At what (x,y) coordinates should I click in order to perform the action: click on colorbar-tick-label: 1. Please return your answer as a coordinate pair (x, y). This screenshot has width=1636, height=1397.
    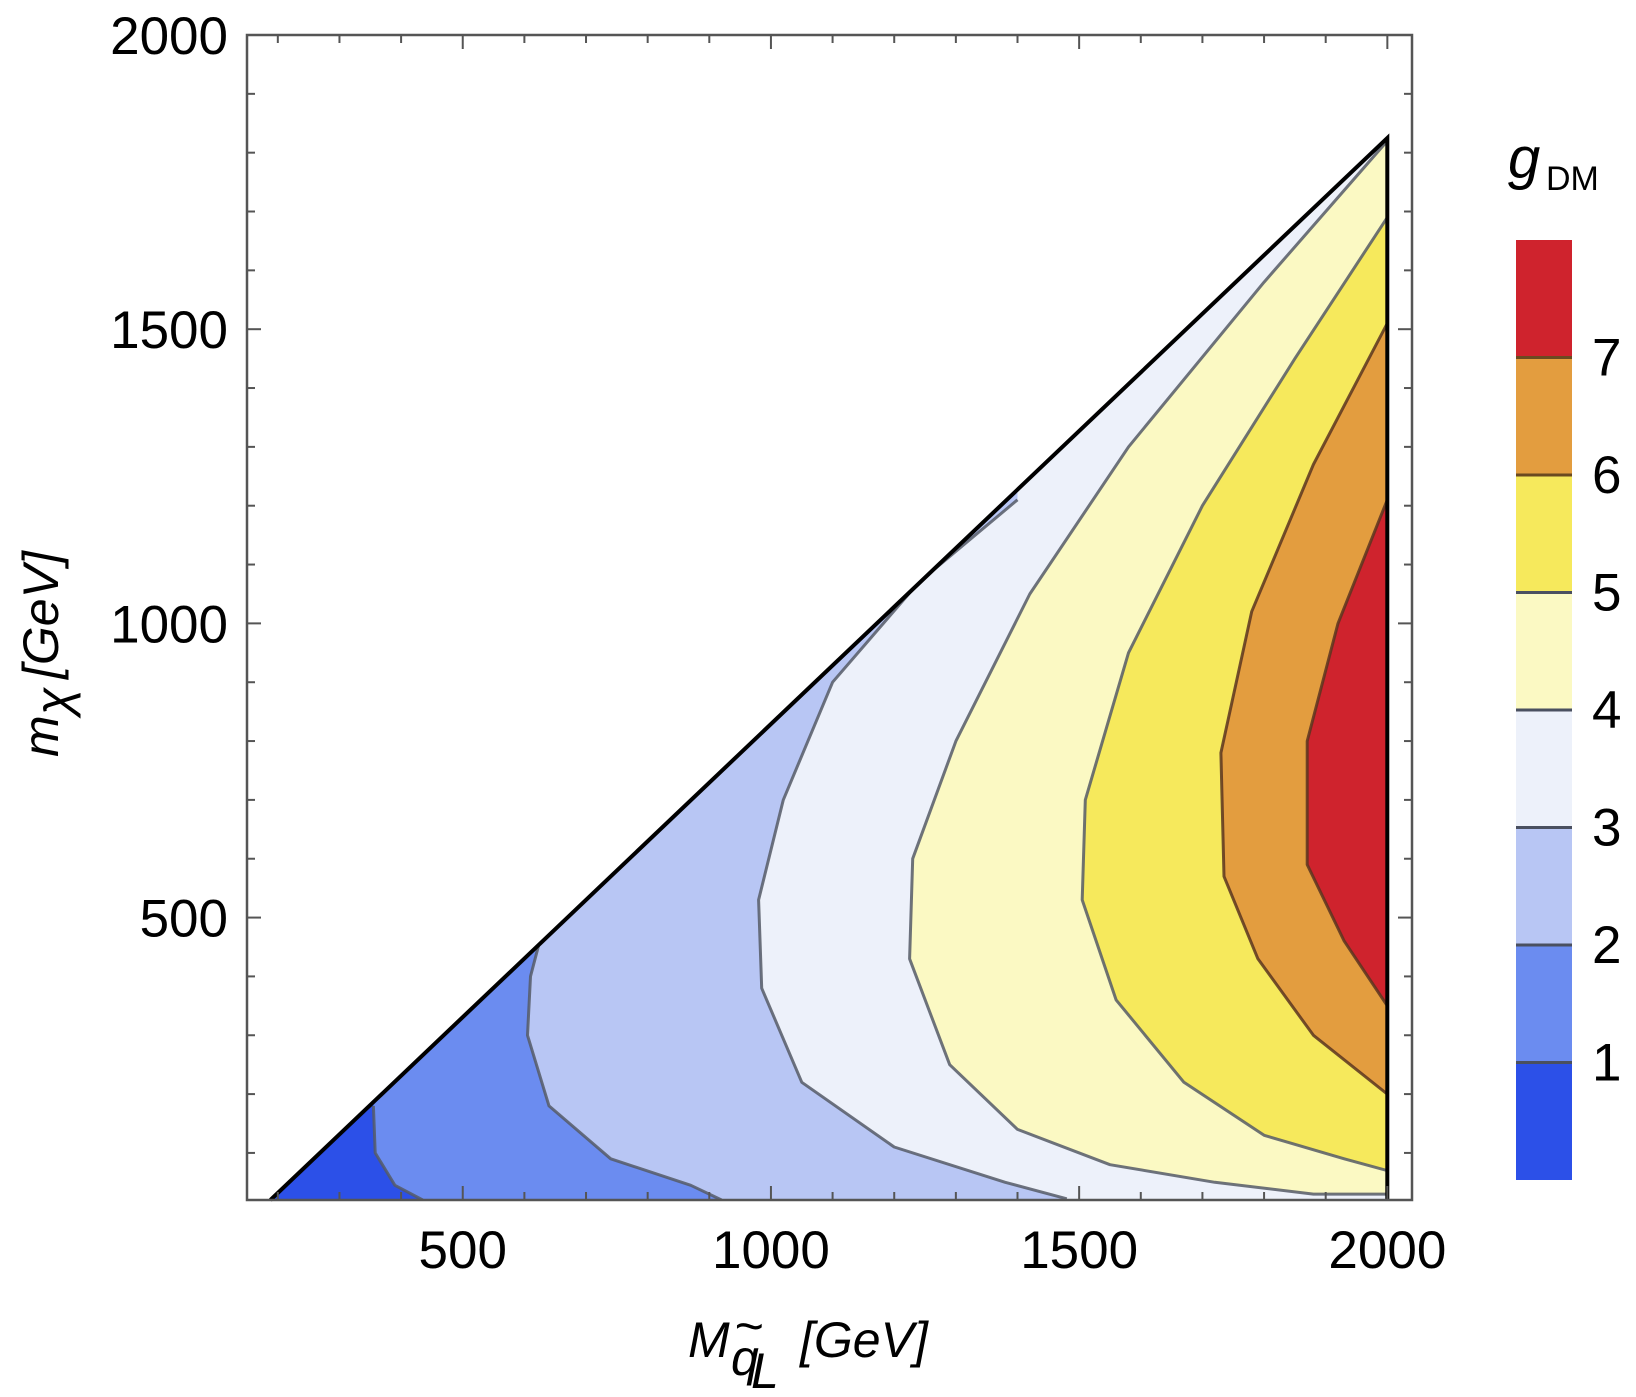
    Looking at the image, I should click on (1606, 1063).